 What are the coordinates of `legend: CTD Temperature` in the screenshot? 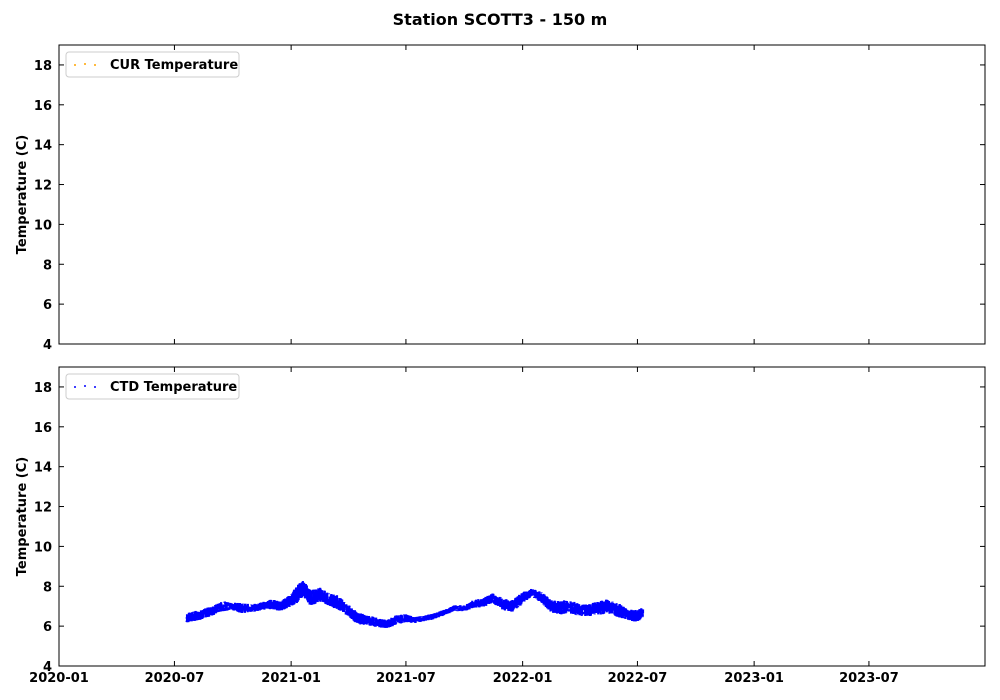 It's located at (152, 386).